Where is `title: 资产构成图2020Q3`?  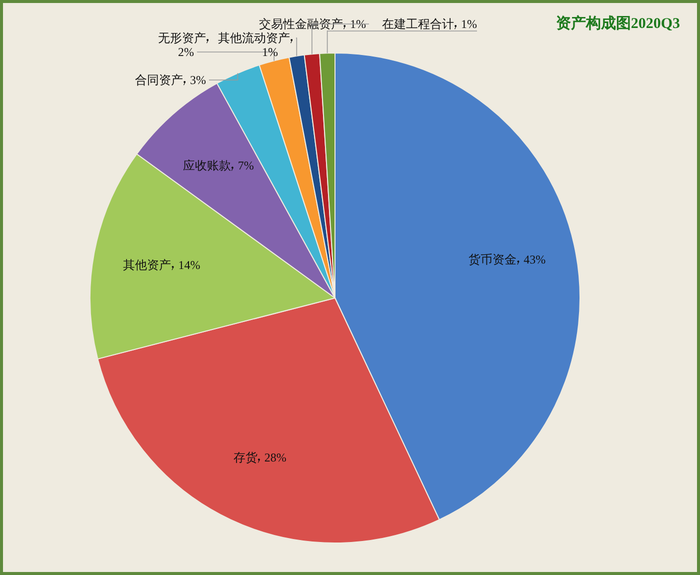
title: 资产构成图2020Q3 is located at coordinates (618, 24).